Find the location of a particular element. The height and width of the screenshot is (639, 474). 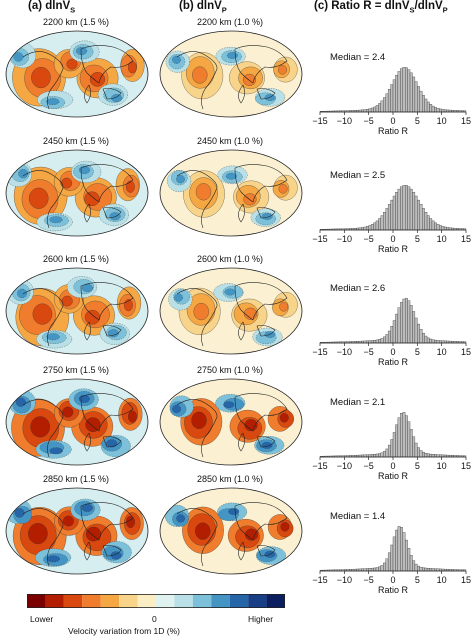

column-title-b-sub: P is located at coordinates (224, 10).